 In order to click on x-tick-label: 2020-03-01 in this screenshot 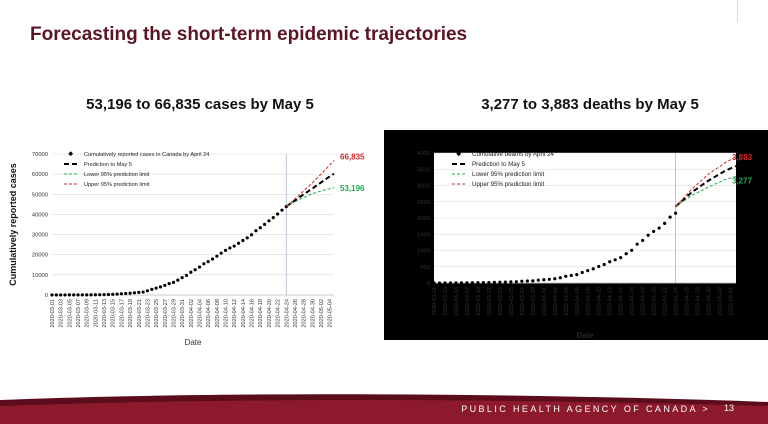, I will do `click(53, 313)`.